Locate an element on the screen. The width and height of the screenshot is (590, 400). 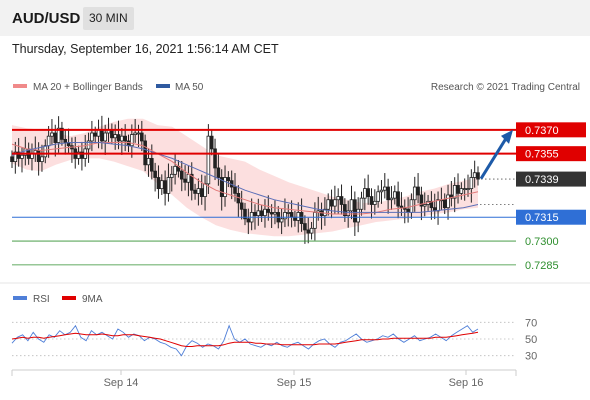
x-axis-label: Sep 16 is located at coordinates (466, 383).